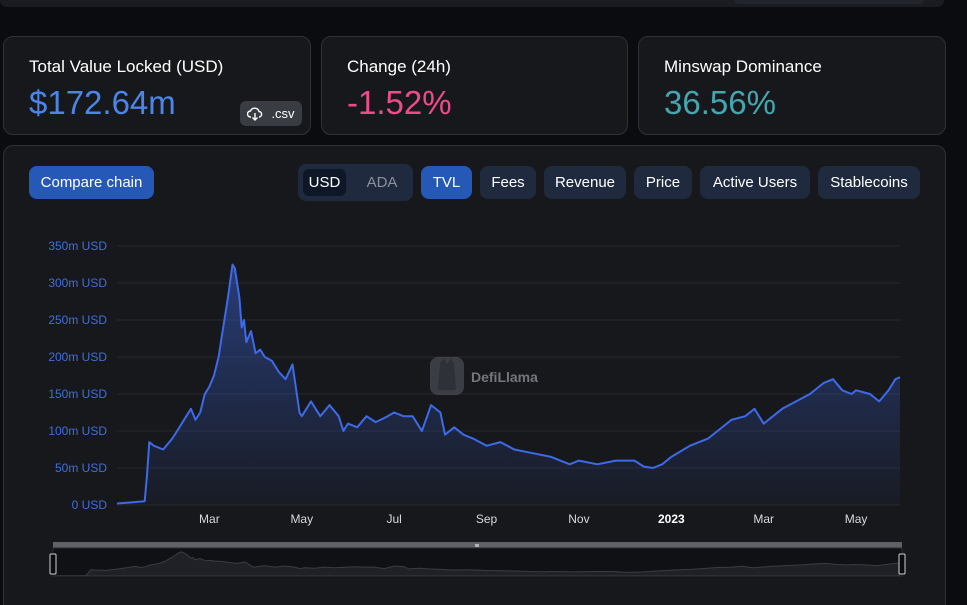 Image resolution: width=967 pixels, height=605 pixels. Describe the element at coordinates (477, 545) in the screenshot. I see `slider-handle-icon` at that location.